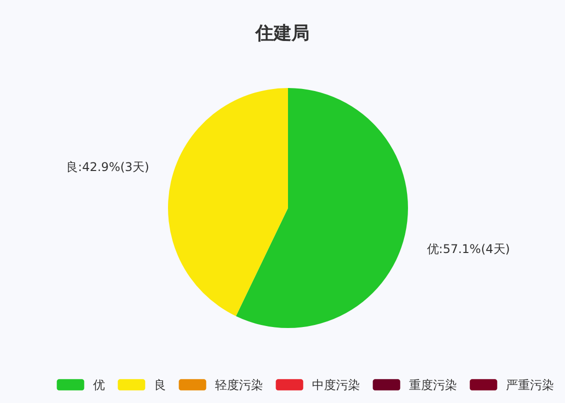  I want to click on data-label: 优:57.1%(4天), so click(468, 249).